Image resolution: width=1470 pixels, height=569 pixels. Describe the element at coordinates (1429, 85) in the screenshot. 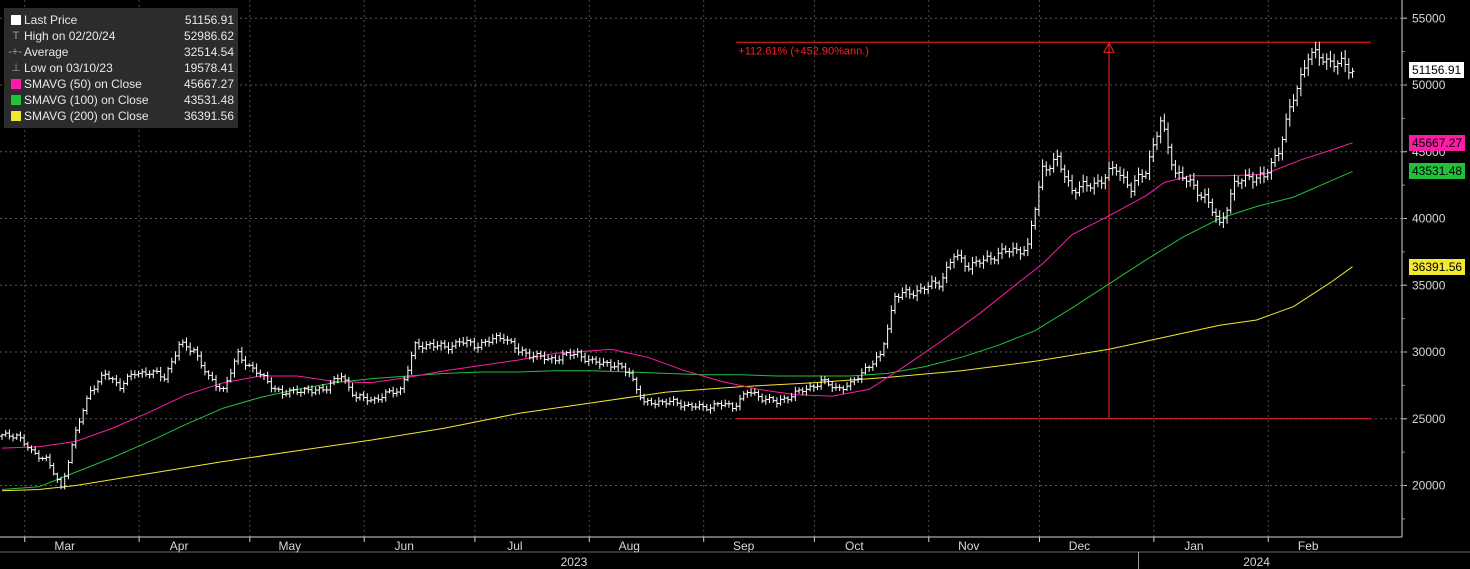

I see `y-tick-label: 50000` at that location.